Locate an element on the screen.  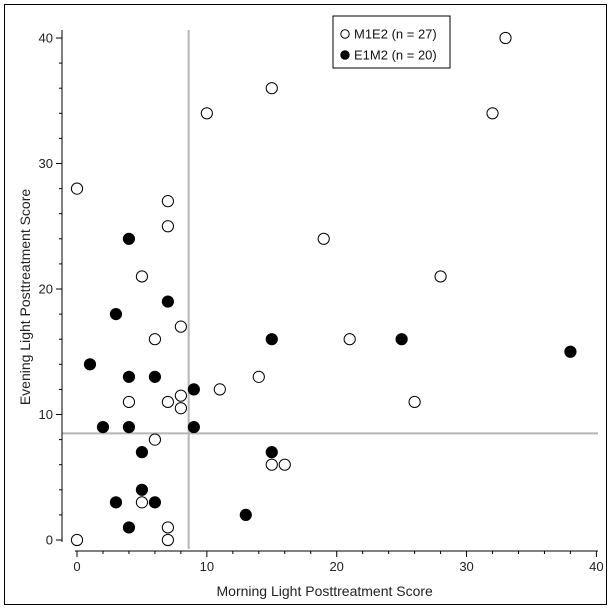
legend-marker-m1e2 is located at coordinates (345, 34).